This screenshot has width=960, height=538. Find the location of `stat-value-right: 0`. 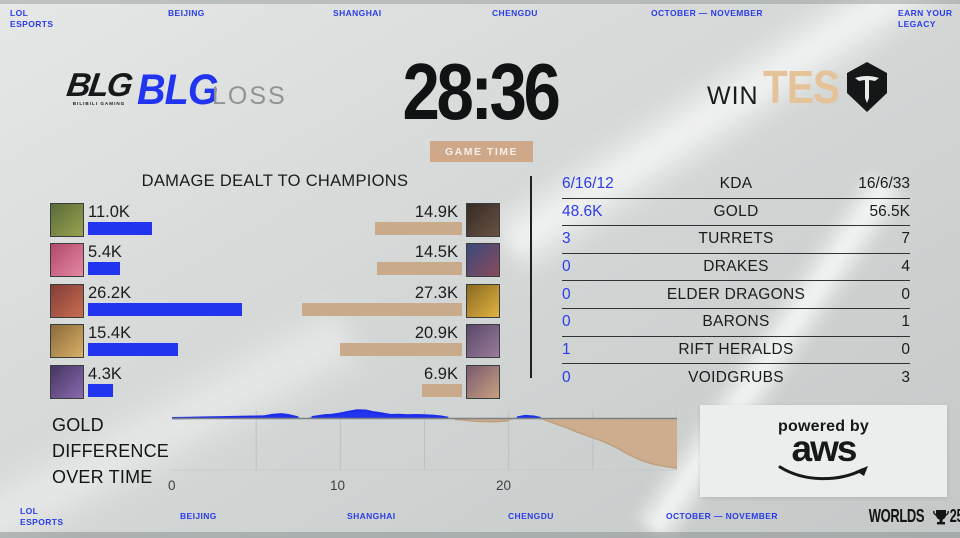

stat-value-right: 0 is located at coordinates (906, 294).